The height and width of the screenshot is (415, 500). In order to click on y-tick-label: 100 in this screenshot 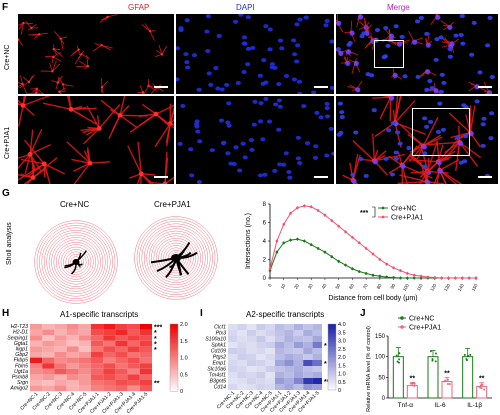, I will do `click(380, 358)`.